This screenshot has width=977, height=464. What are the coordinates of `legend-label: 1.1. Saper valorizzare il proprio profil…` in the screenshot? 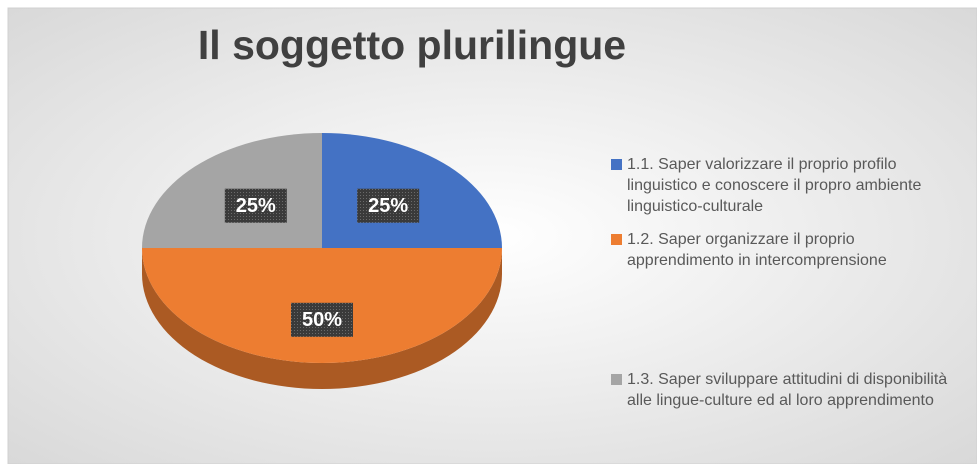 It's located at (774, 185).